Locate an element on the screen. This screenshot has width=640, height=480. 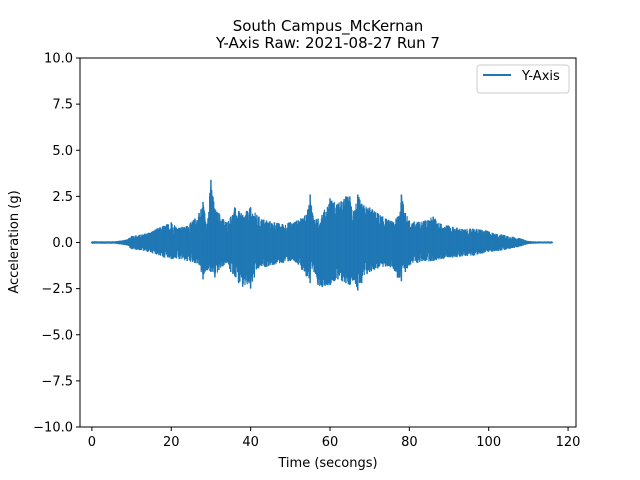
x-ticks: 0 20 40 60 80 100 120 is located at coordinates (334, 438).